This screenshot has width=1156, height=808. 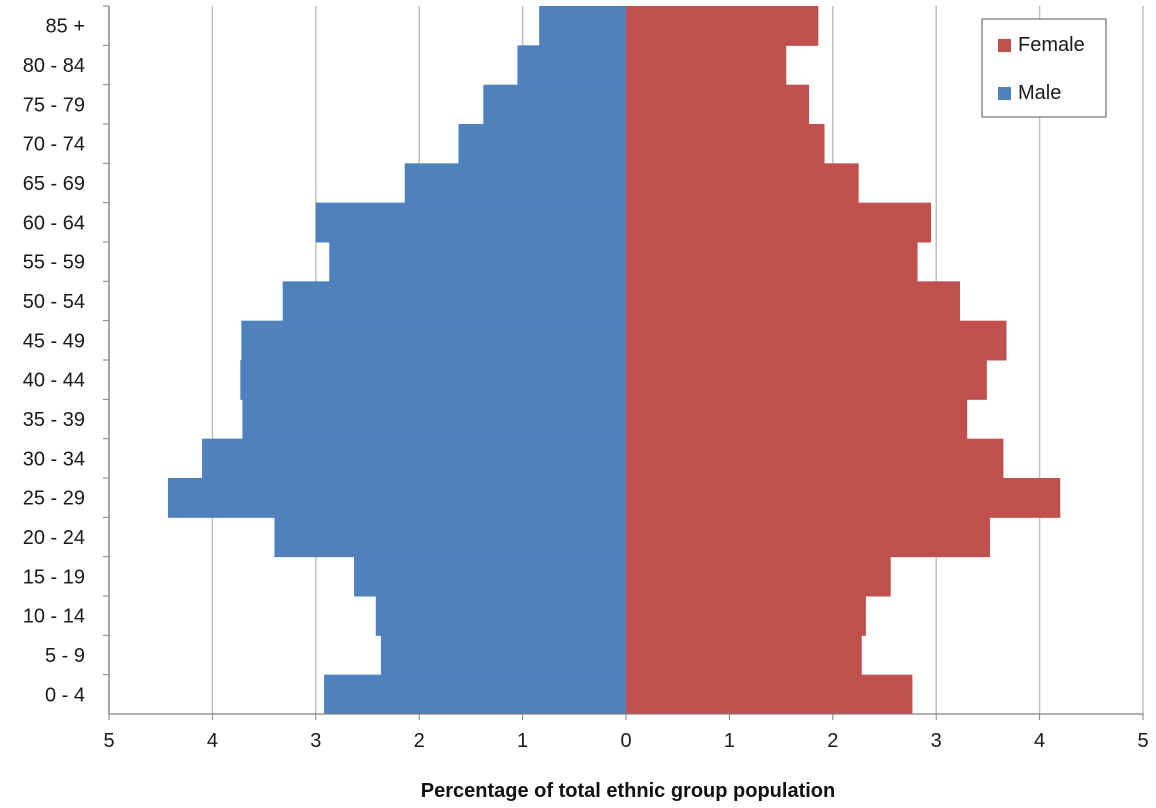 What do you see at coordinates (54, 381) in the screenshot?
I see `y-tick-label: 40 - 44` at bounding box center [54, 381].